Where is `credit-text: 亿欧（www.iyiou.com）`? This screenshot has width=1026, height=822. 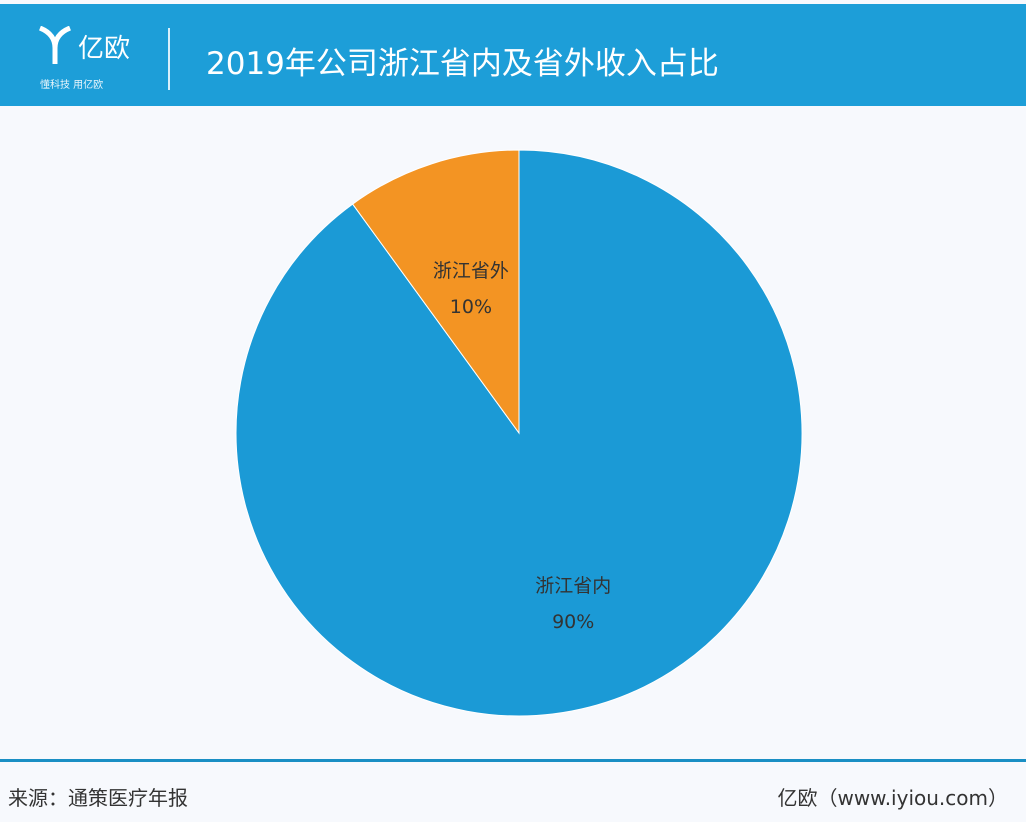
credit-text: 亿欧（www.iyiou.com） is located at coordinates (892, 798).